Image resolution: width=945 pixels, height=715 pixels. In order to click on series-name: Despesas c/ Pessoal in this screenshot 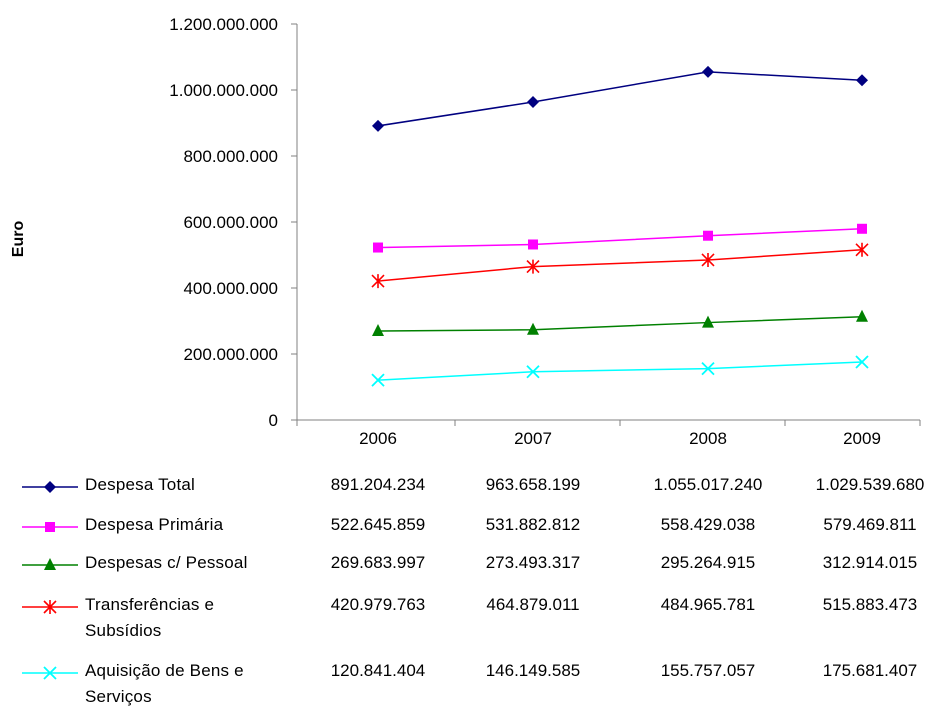, I will do `click(166, 562)`.